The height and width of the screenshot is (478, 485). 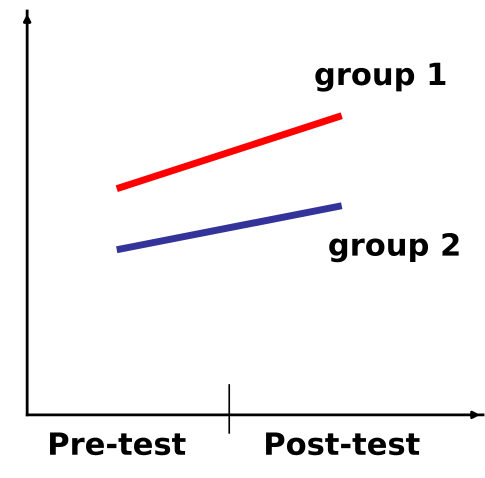 What do you see at coordinates (118, 444) in the screenshot?
I see `x-tick-label: Pre-test` at bounding box center [118, 444].